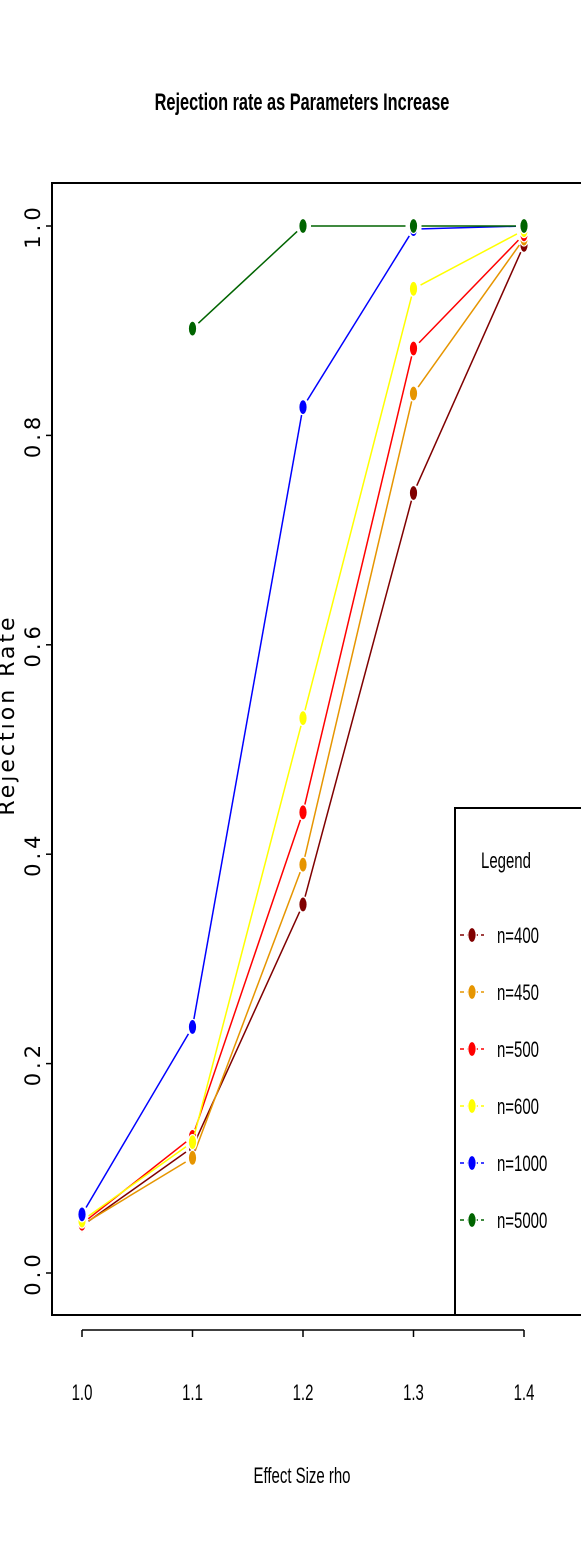 The width and height of the screenshot is (581, 1546). What do you see at coordinates (518, 1106) in the screenshot?
I see `legend-label: n=600` at bounding box center [518, 1106].